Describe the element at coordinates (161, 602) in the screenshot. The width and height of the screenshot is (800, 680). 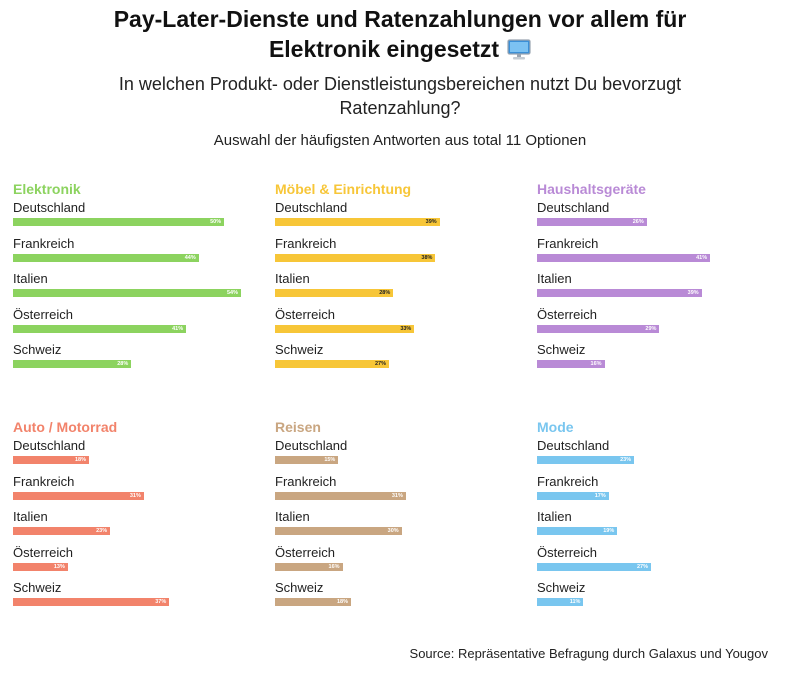
I see `value-label: 37%` at that location.